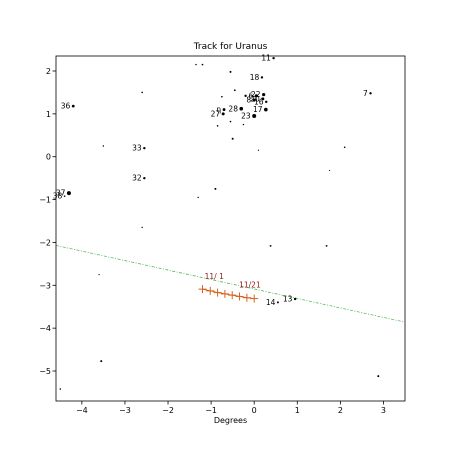  I want to click on x-tick-label: 2, so click(340, 410).